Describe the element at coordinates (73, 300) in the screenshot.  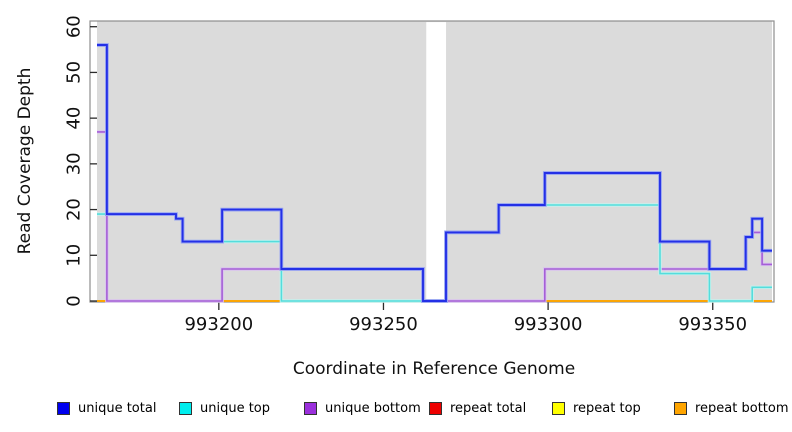
I see `y-tick-label-0: 0` at that location.